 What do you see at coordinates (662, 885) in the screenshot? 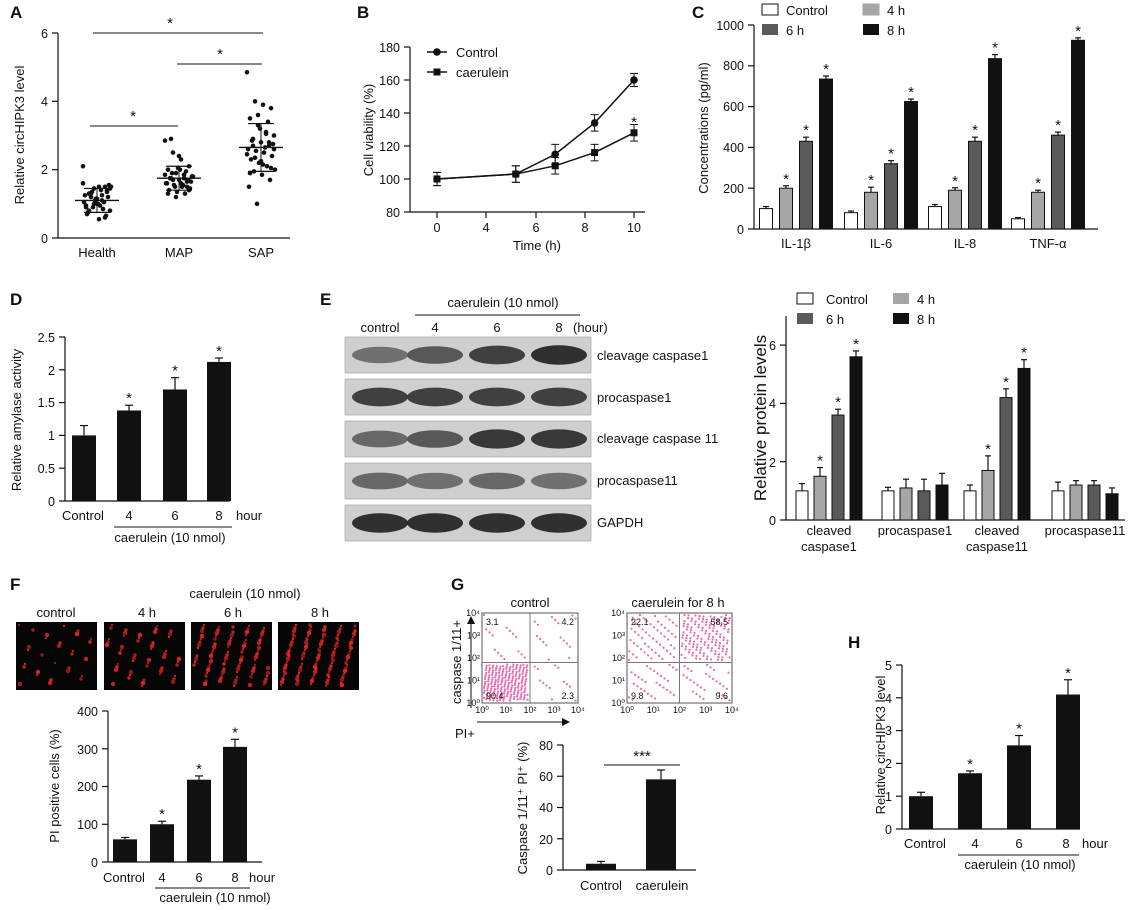
I see `g-xtick-caerulein: caerulein` at bounding box center [662, 885].